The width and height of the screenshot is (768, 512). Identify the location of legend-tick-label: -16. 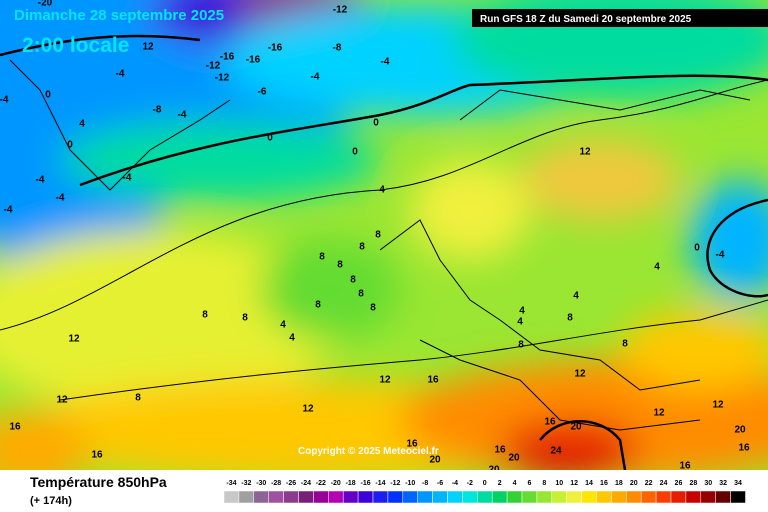
(365, 483).